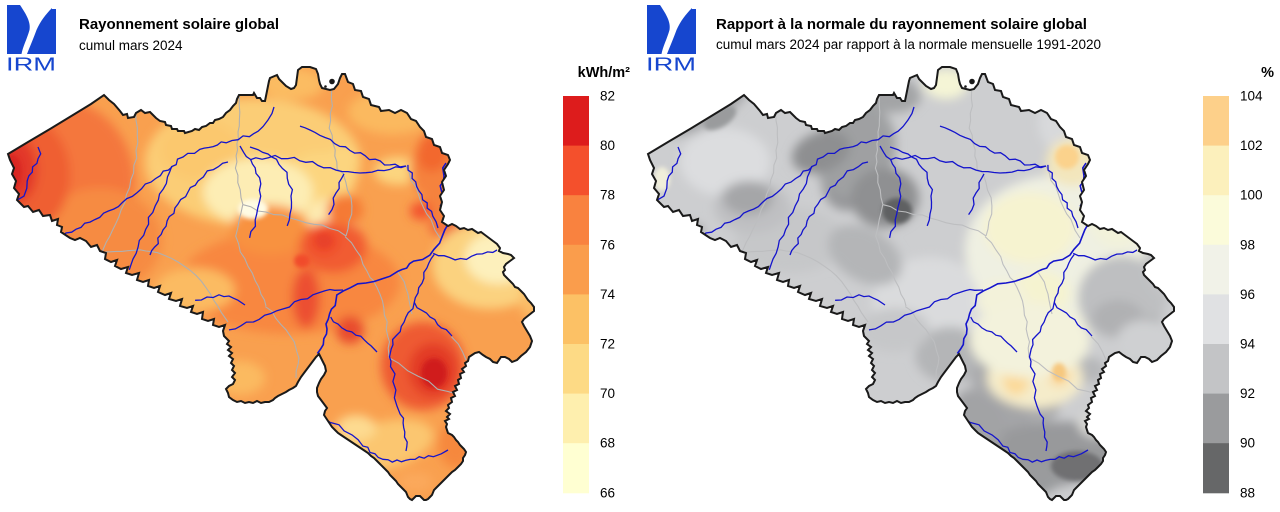  I want to click on svg-text: 76, so click(607, 244).